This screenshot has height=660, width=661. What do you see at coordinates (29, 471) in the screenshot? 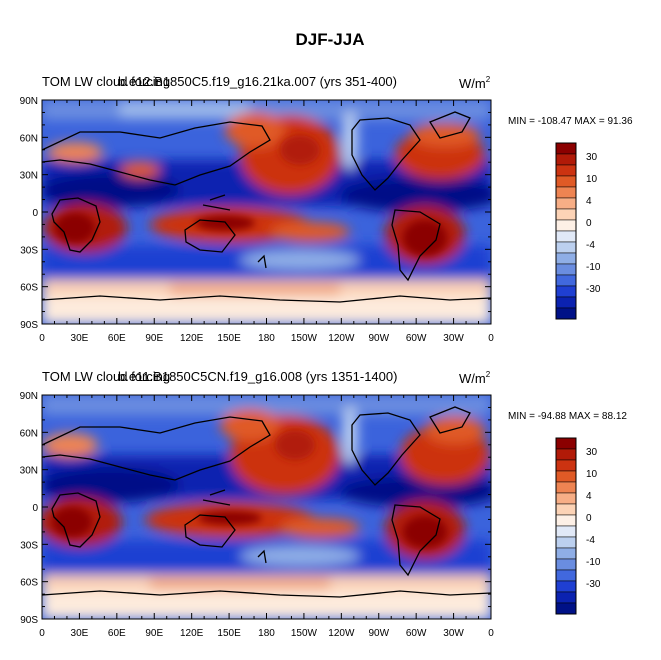
I see `y-tick-label: 30N` at bounding box center [29, 471].